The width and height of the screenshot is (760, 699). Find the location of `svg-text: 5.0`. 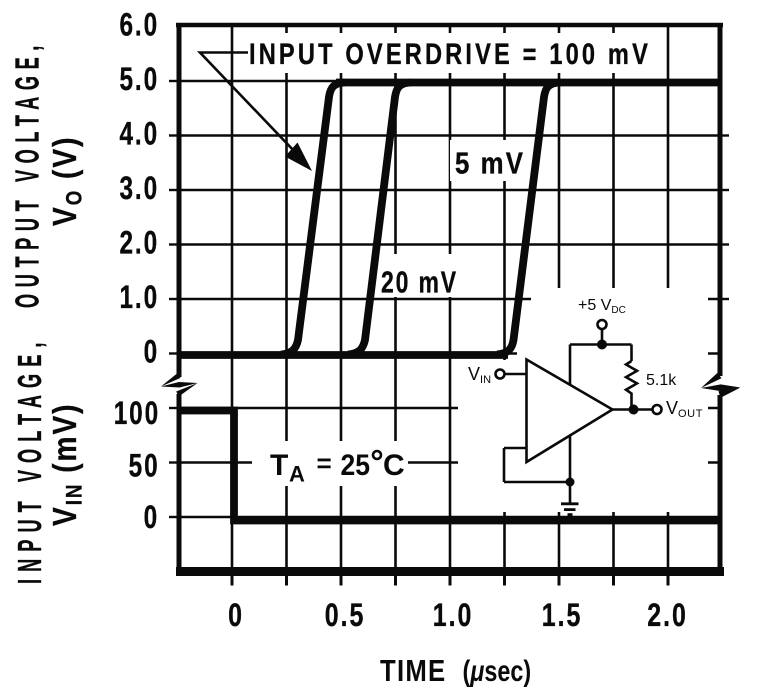

svg-text: 5.0 is located at coordinates (139, 80).